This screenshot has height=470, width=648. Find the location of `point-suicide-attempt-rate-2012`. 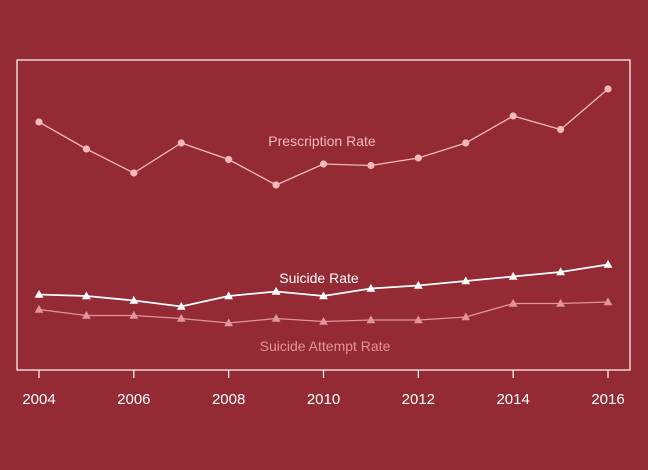

point-suicide-attempt-rate-2012 is located at coordinates (418, 319).